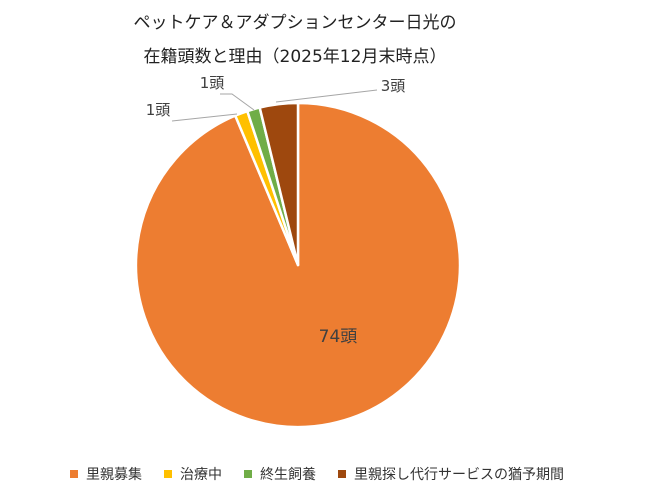 This screenshot has height=503, width=647. Describe the element at coordinates (338, 337) in the screenshot. I see `data-label-0: 74頭` at that location.